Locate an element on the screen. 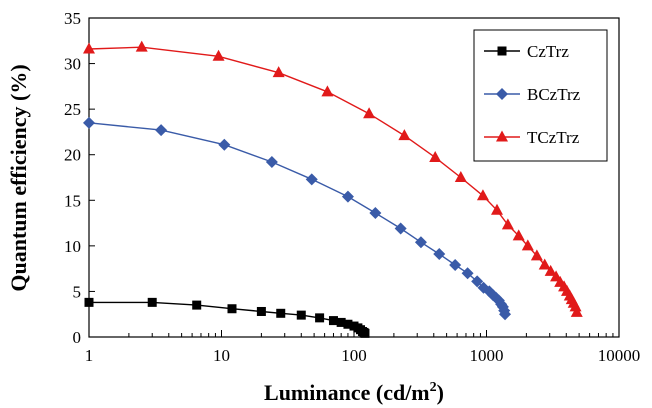  legend-item-tcztrz: TCzTrz is located at coordinates (532, 137).